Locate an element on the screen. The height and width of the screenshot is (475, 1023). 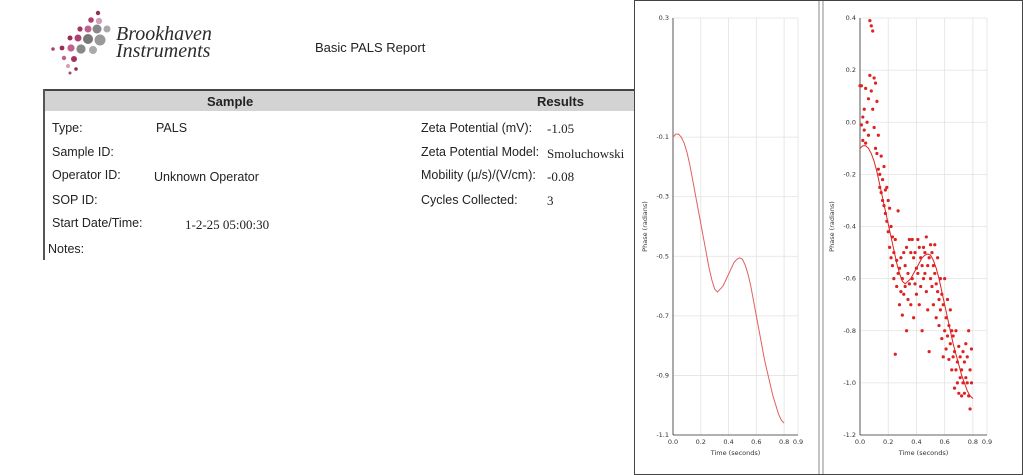
notes-label: Notes: is located at coordinates (66, 249).